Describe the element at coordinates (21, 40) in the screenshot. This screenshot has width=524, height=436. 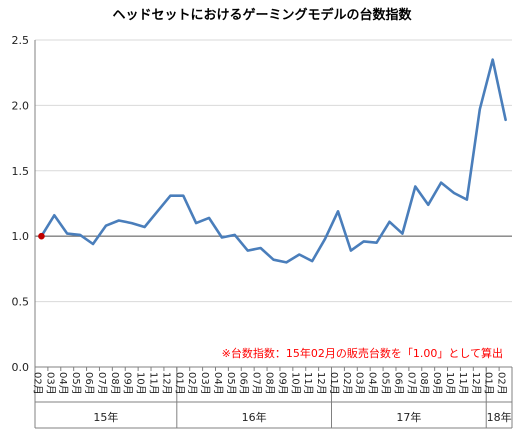
I see `y-tick-label: 2.5` at that location.